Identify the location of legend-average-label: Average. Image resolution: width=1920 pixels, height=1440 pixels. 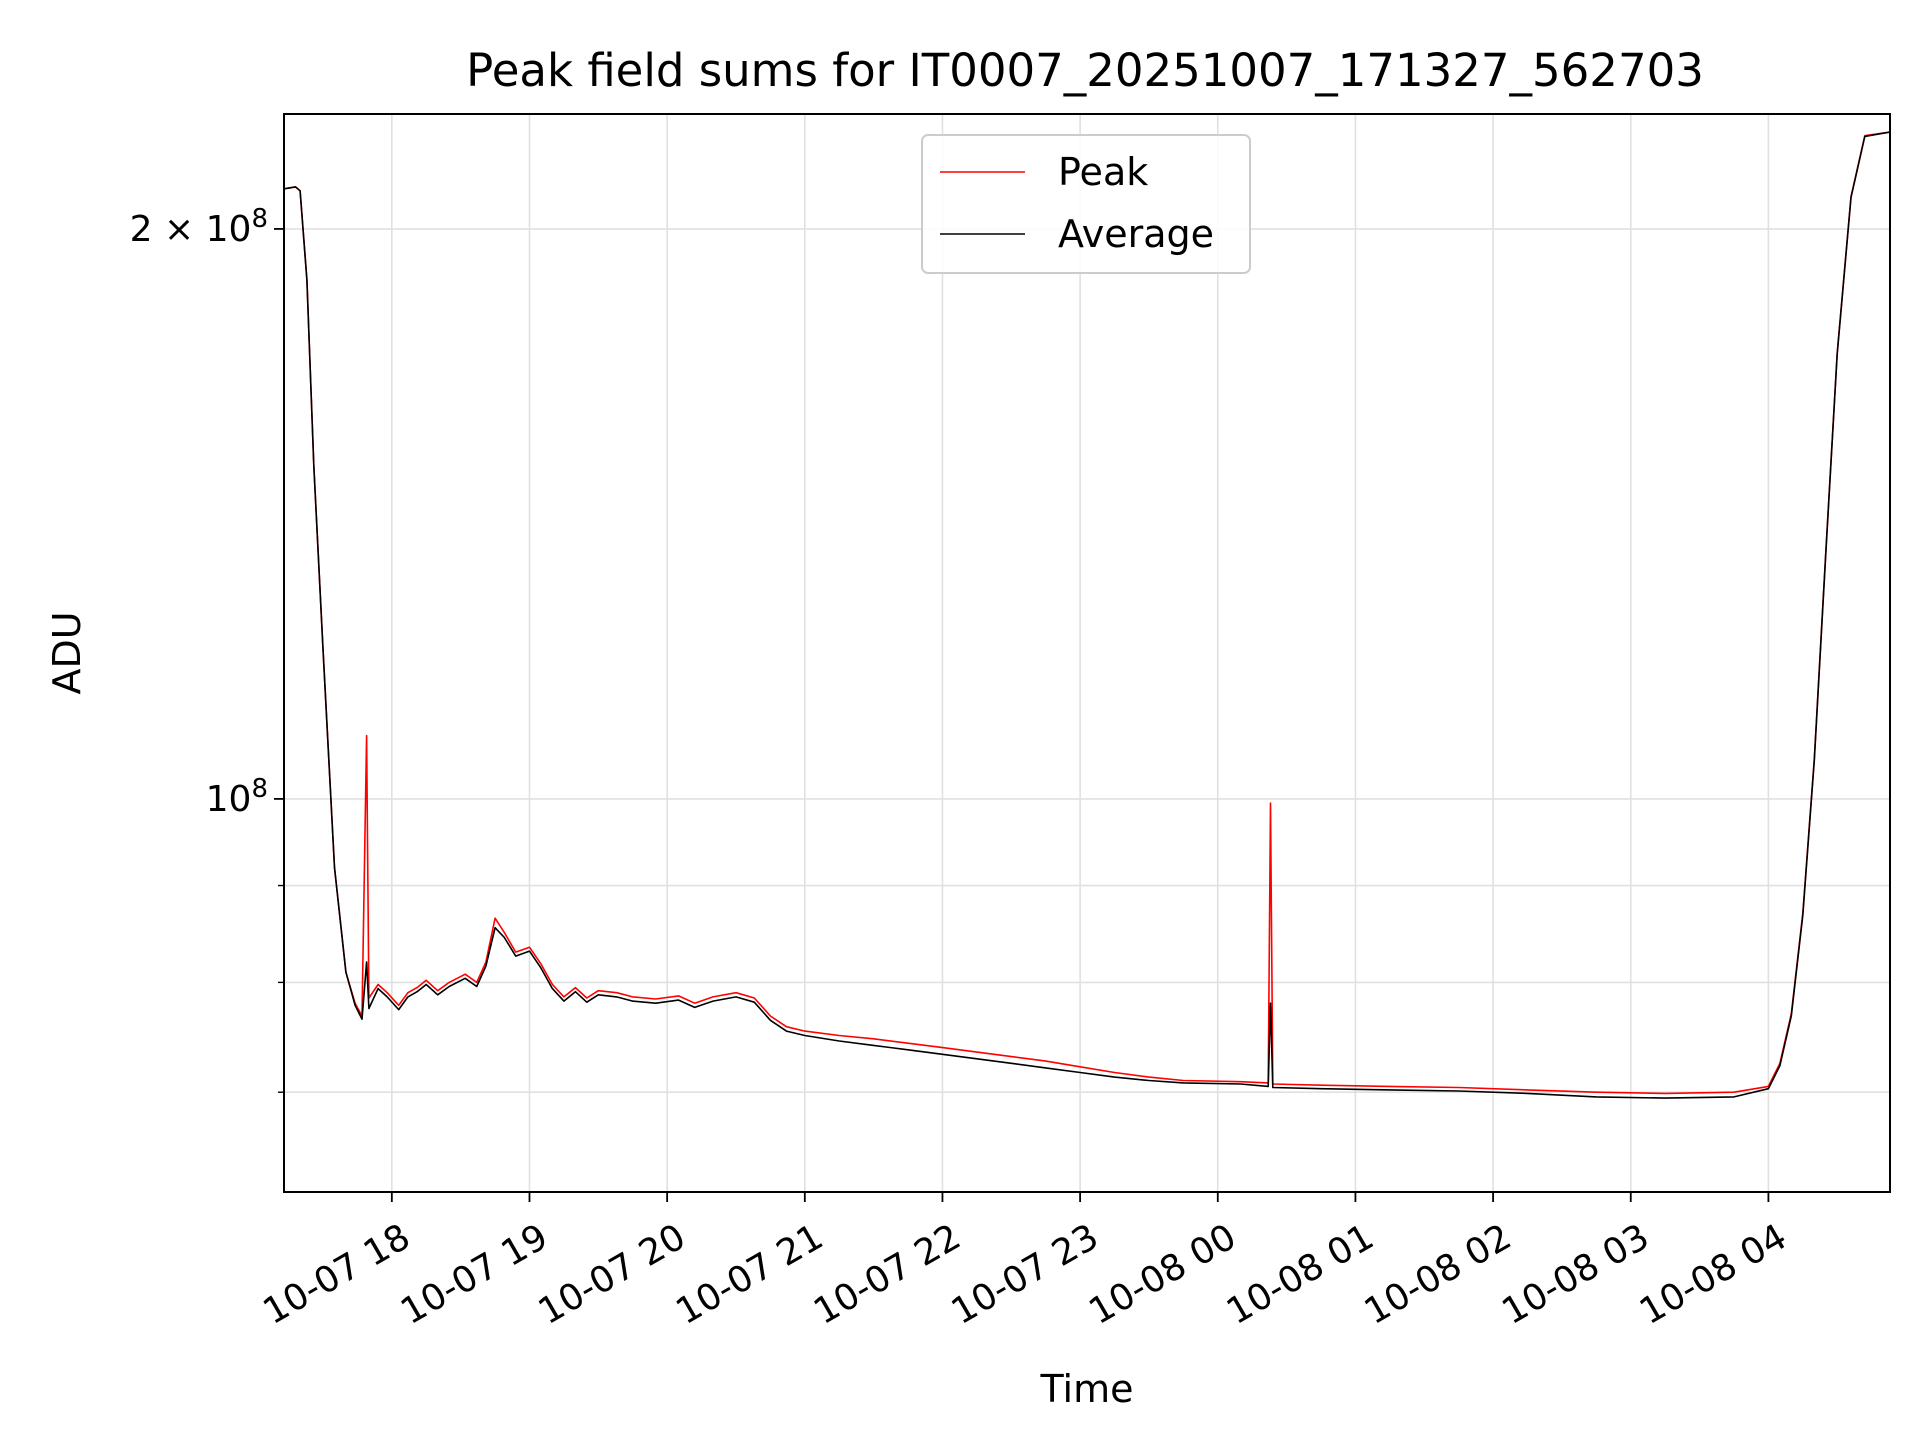
(1136, 234).